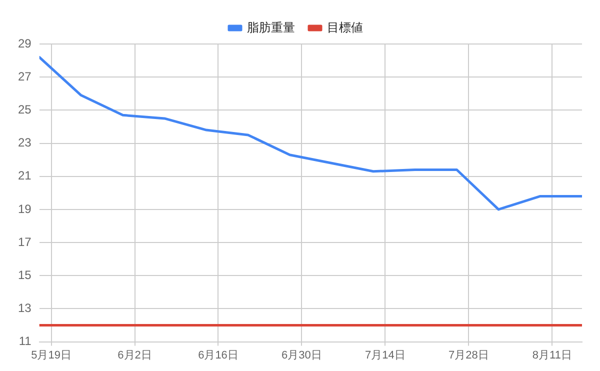  Describe the element at coordinates (552, 355) in the screenshot. I see `x-tick-label: 8月11日` at that location.